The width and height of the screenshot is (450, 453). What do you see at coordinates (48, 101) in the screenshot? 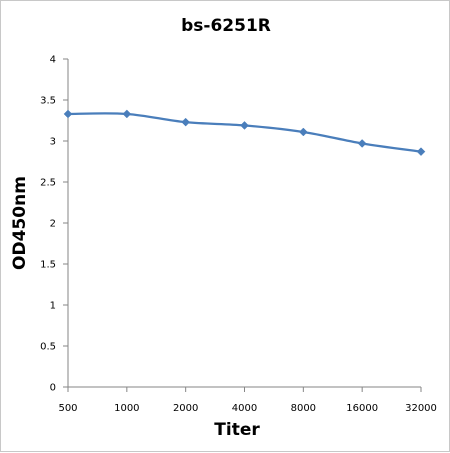
I see `y-tick-label: 3.5` at bounding box center [48, 101].